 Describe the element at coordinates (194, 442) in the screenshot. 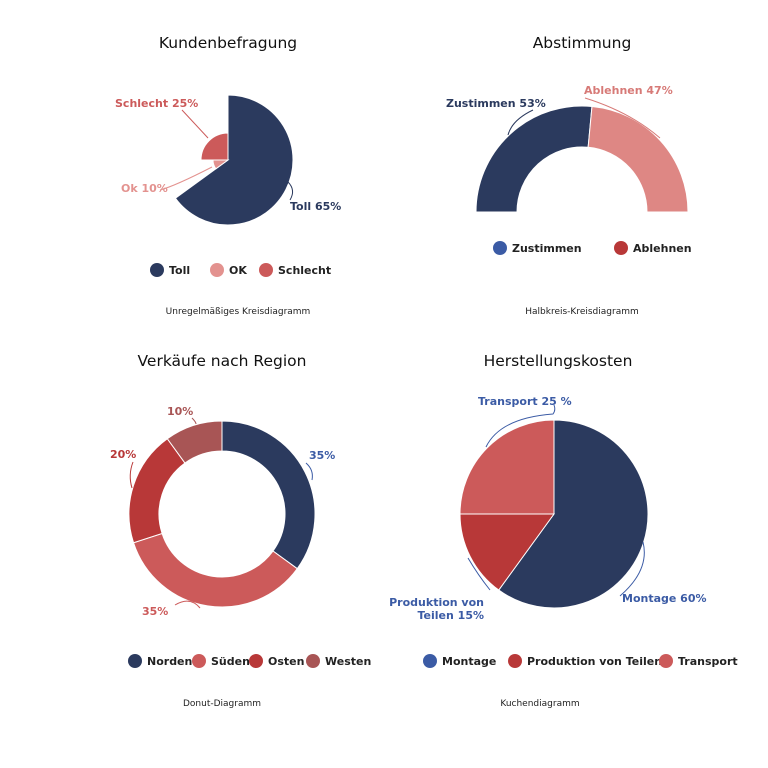

I see `slice-westen` at that location.